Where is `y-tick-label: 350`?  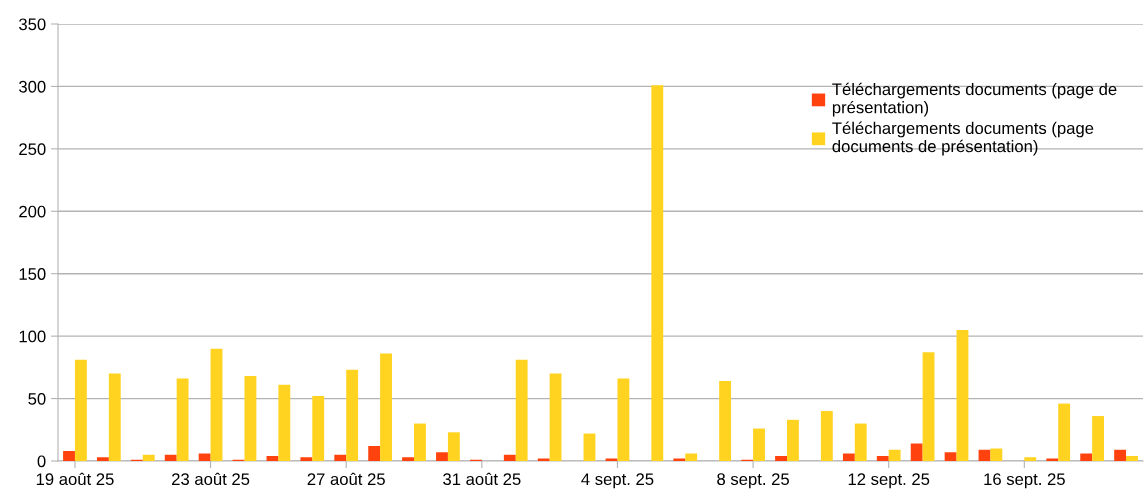 y-tick-label: 350 is located at coordinates (32, 24).